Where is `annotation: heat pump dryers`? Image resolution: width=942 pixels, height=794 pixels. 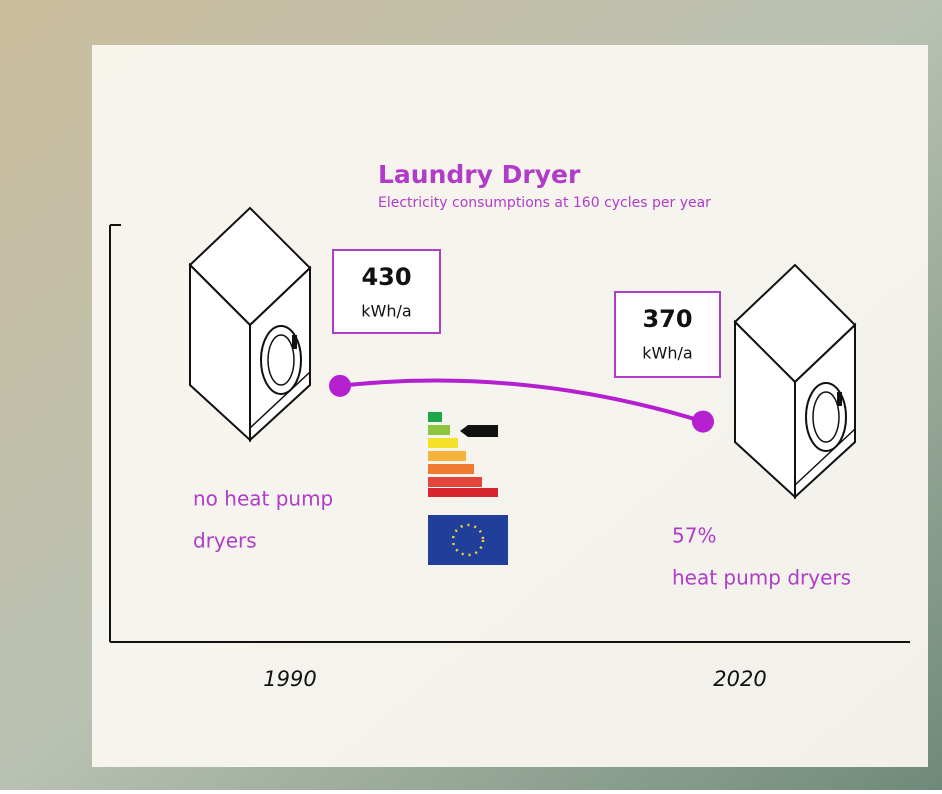
annotation: heat pump dryers is located at coordinates (761, 578).